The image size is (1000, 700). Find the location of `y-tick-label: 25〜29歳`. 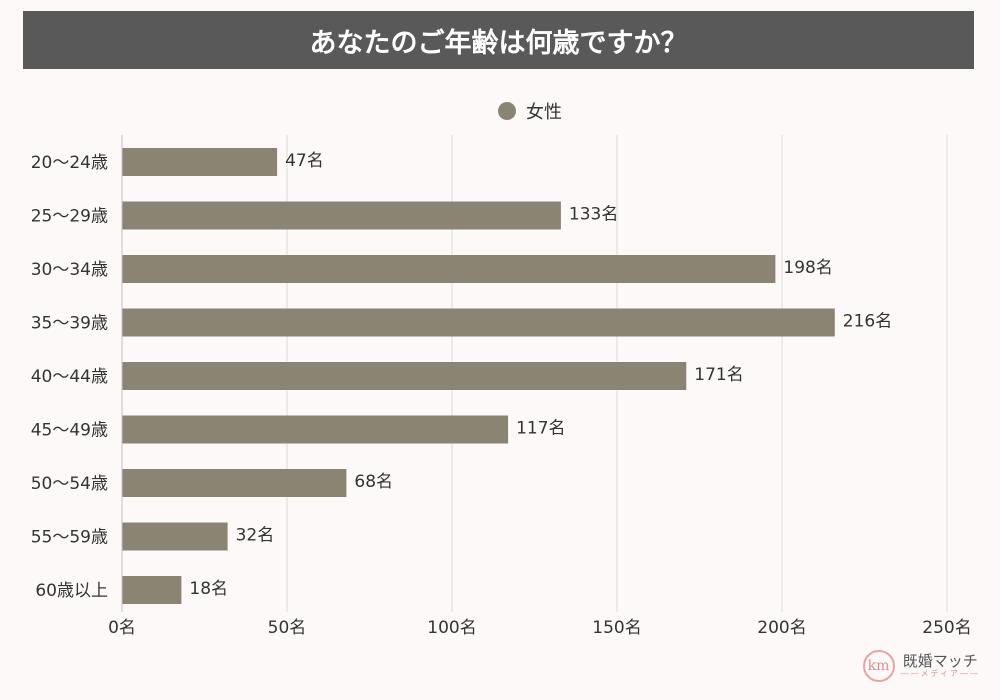

y-tick-label: 25〜29歳 is located at coordinates (69, 217).